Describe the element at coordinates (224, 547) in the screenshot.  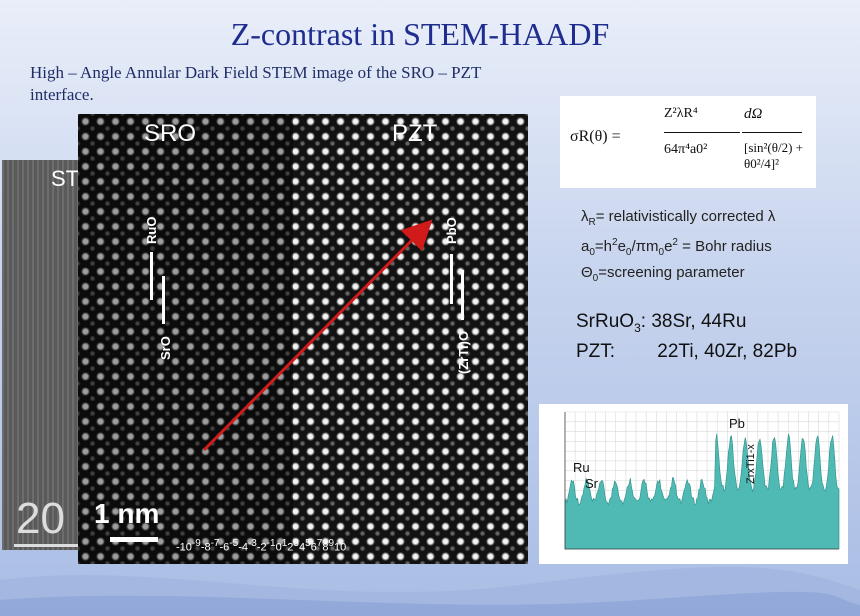
I see `axis-number: -6` at that location.